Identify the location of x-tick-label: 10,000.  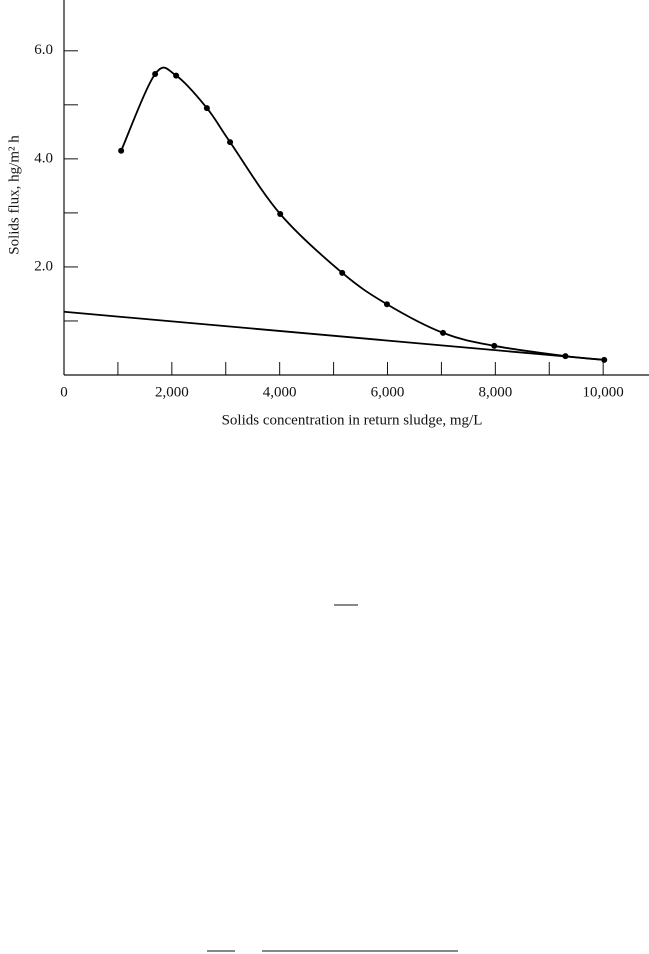
(603, 392).